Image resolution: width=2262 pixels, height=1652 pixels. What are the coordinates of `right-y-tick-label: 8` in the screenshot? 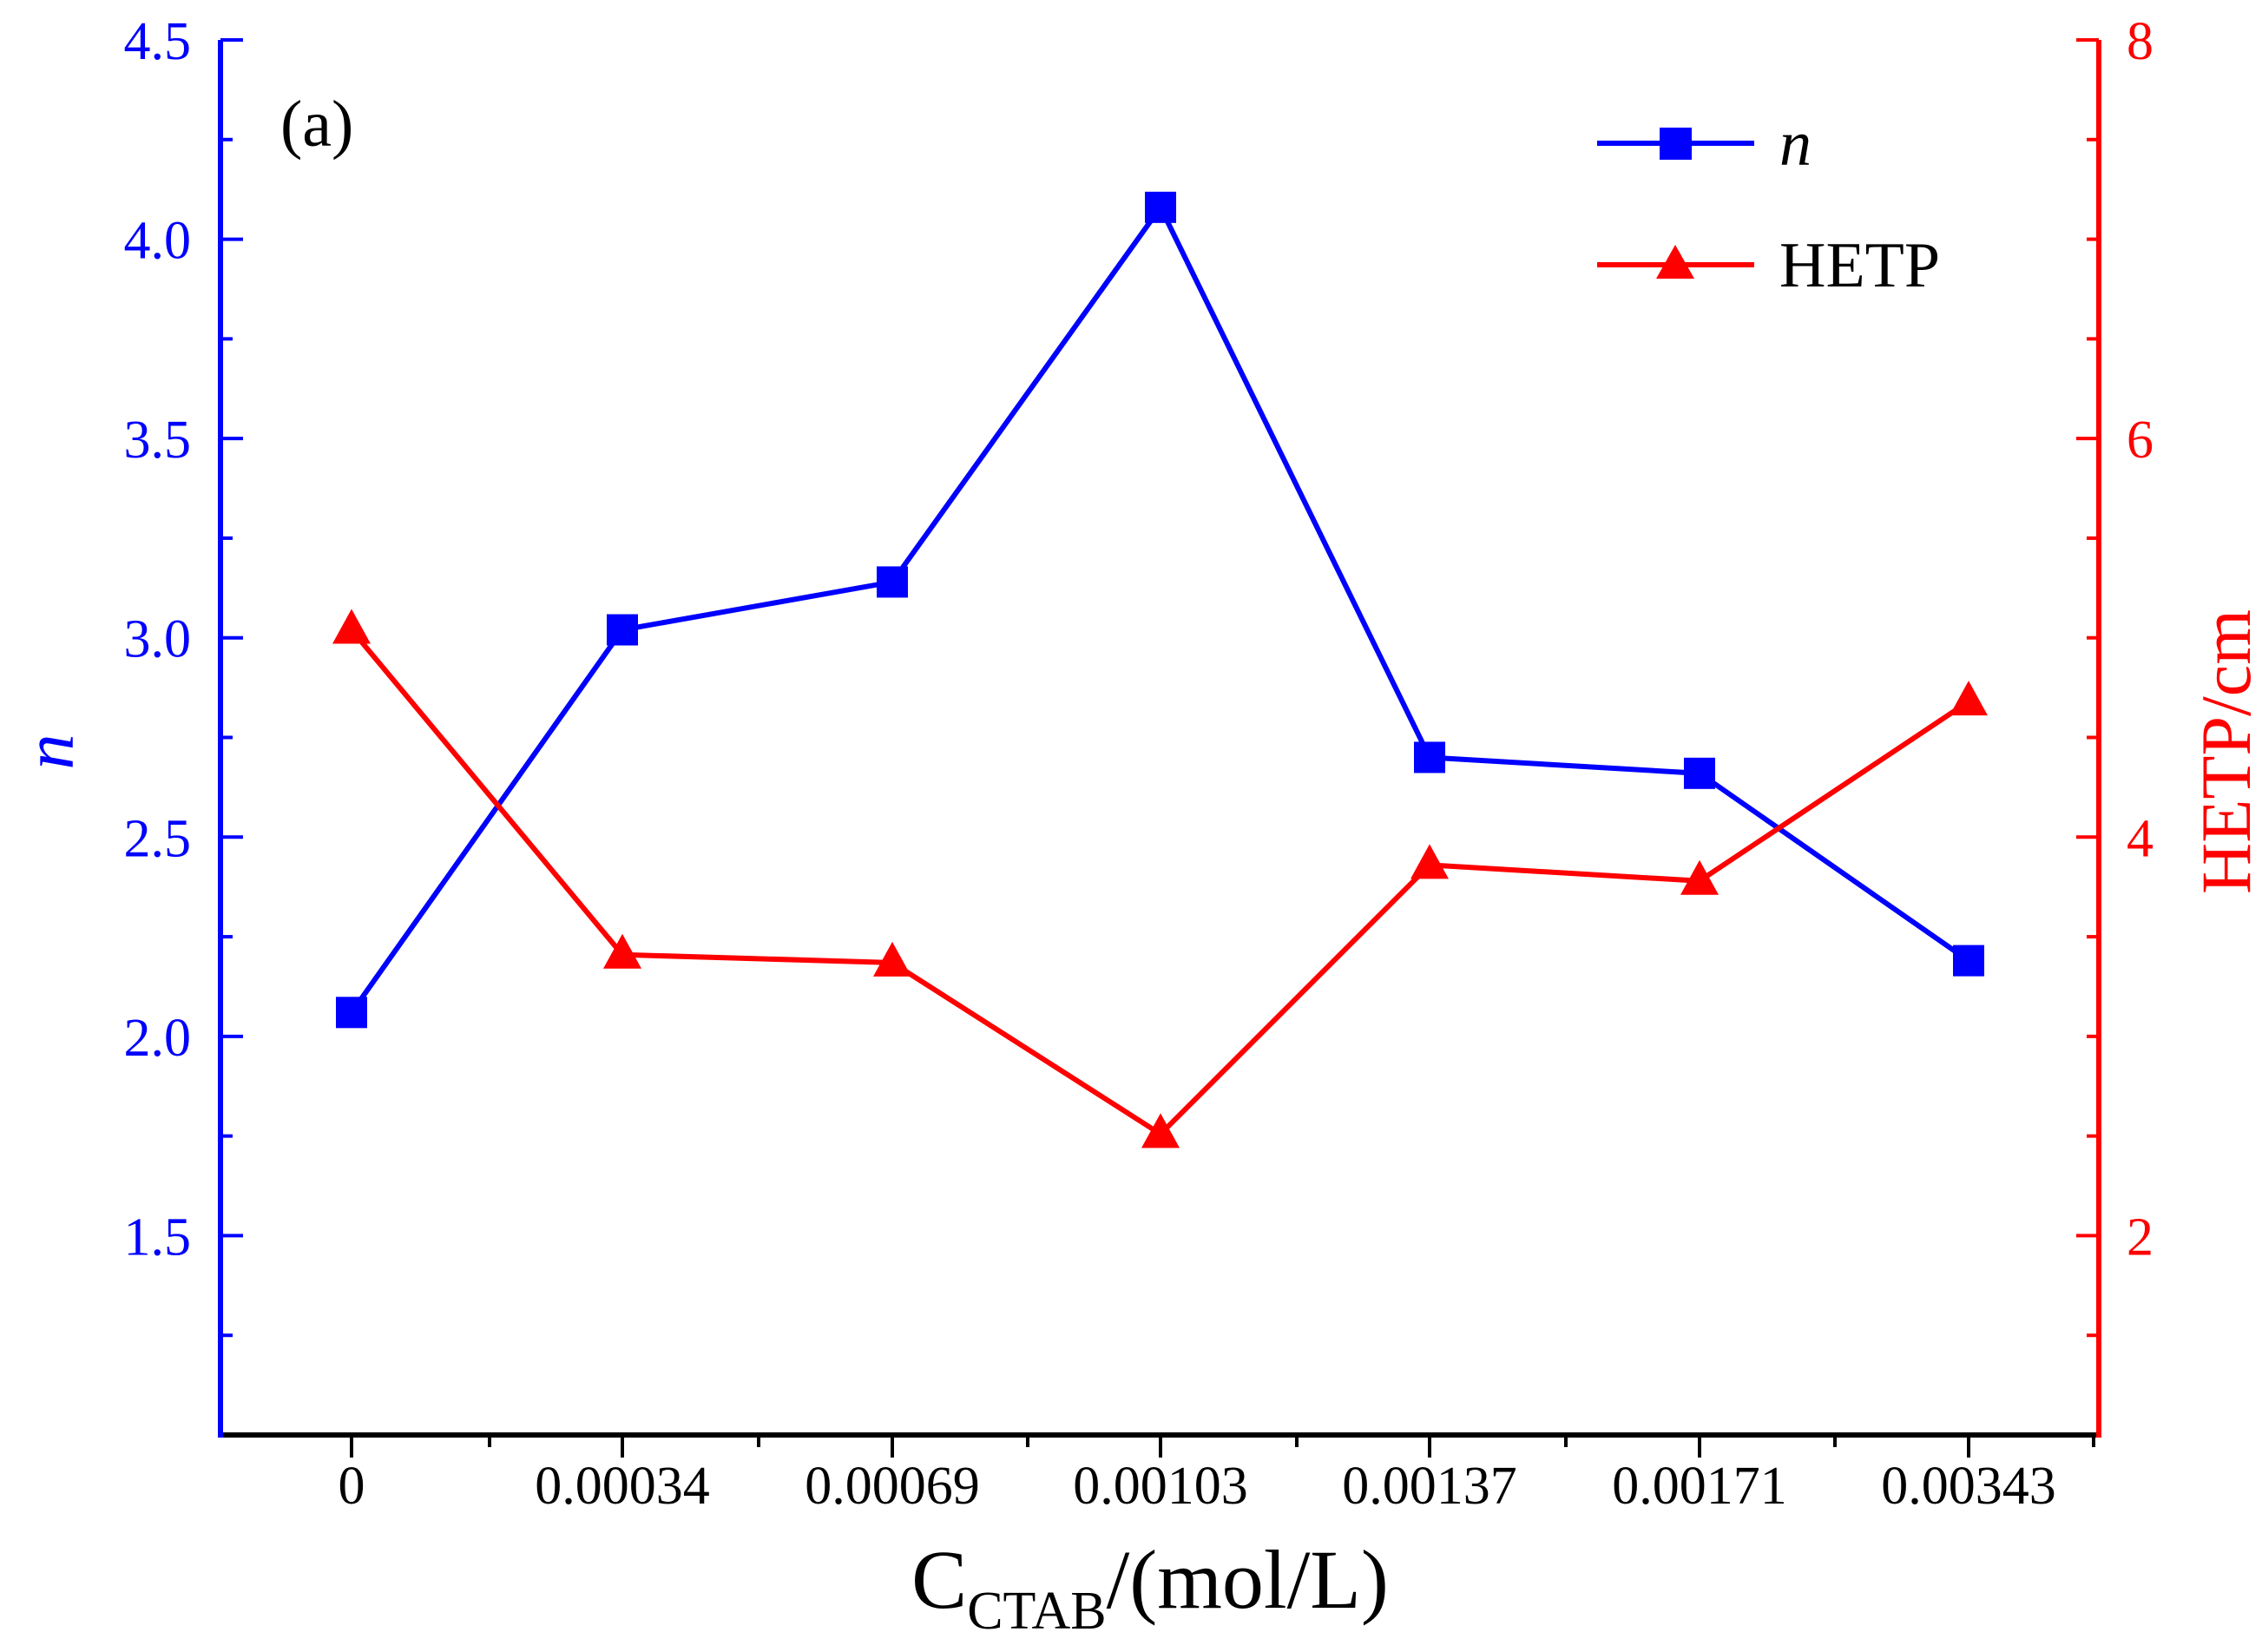 It's located at (2141, 41).